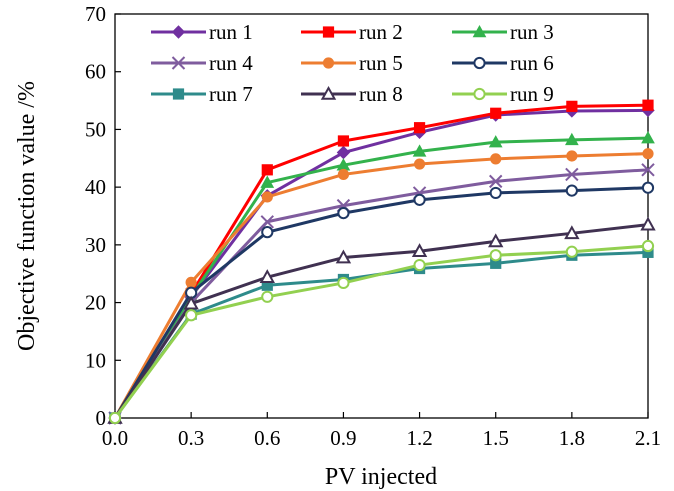  I want to click on legend-label-run-8: run 8, so click(381, 94).